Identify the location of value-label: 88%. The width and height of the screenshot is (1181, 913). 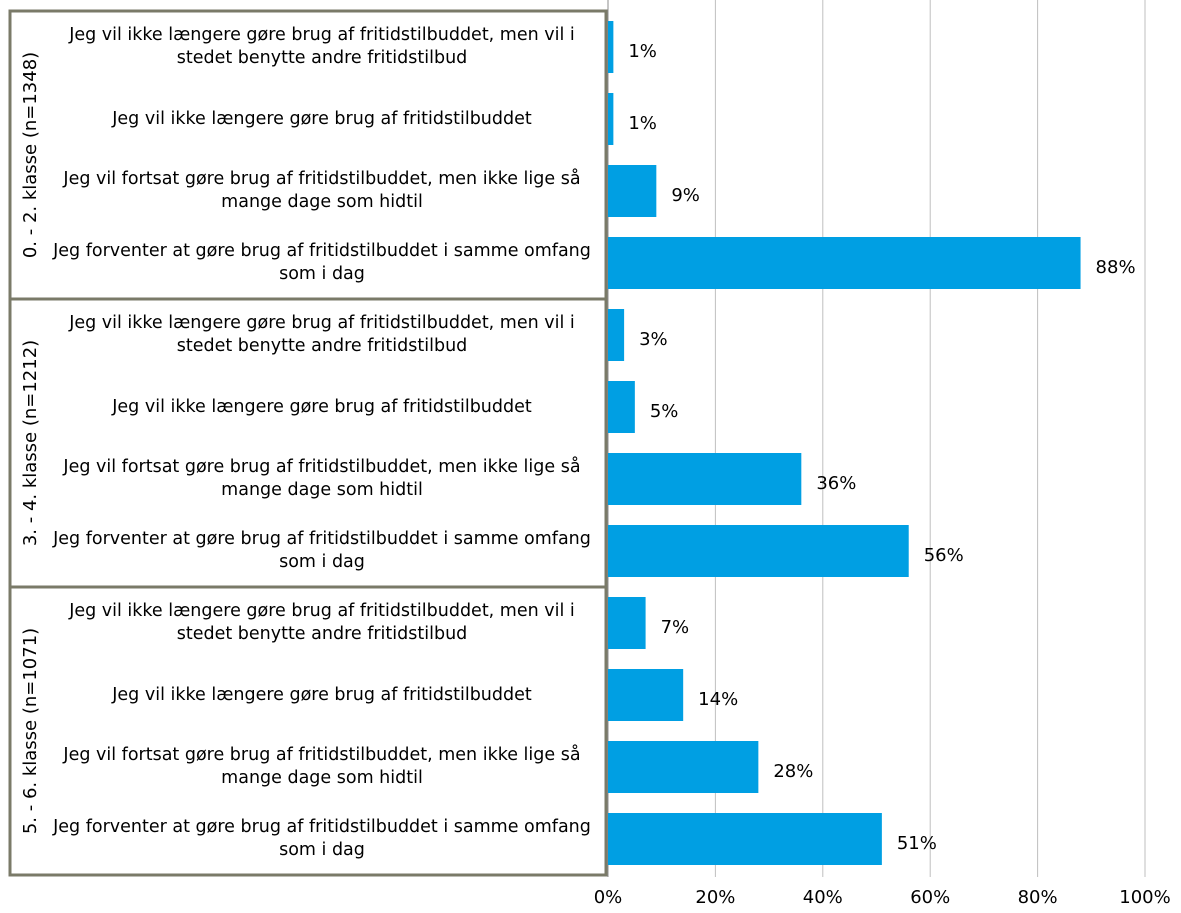
(1116, 267).